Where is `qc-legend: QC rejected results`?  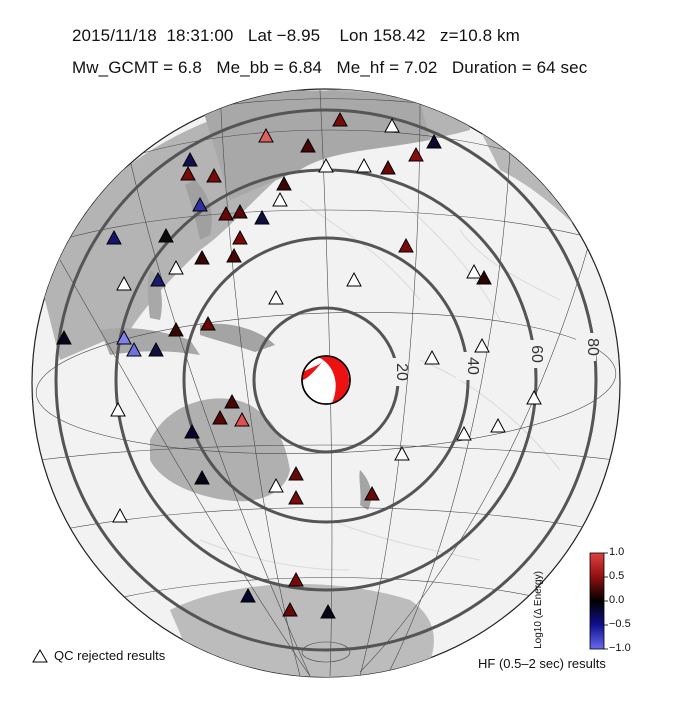 qc-legend: QC rejected results is located at coordinates (98, 655).